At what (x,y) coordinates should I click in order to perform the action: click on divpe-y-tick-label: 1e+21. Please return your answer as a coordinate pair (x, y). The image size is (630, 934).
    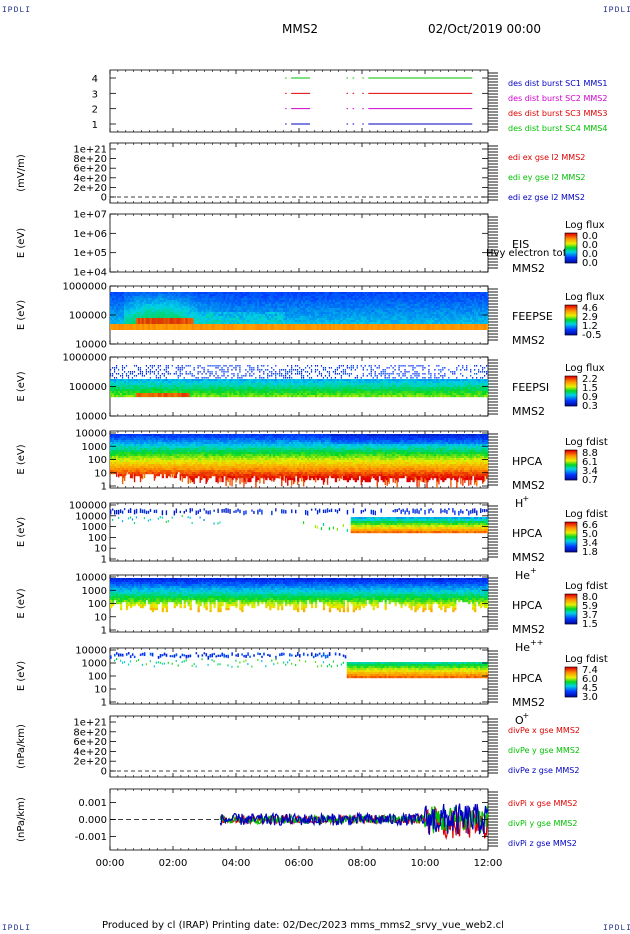
    Looking at the image, I should click on (90, 723).